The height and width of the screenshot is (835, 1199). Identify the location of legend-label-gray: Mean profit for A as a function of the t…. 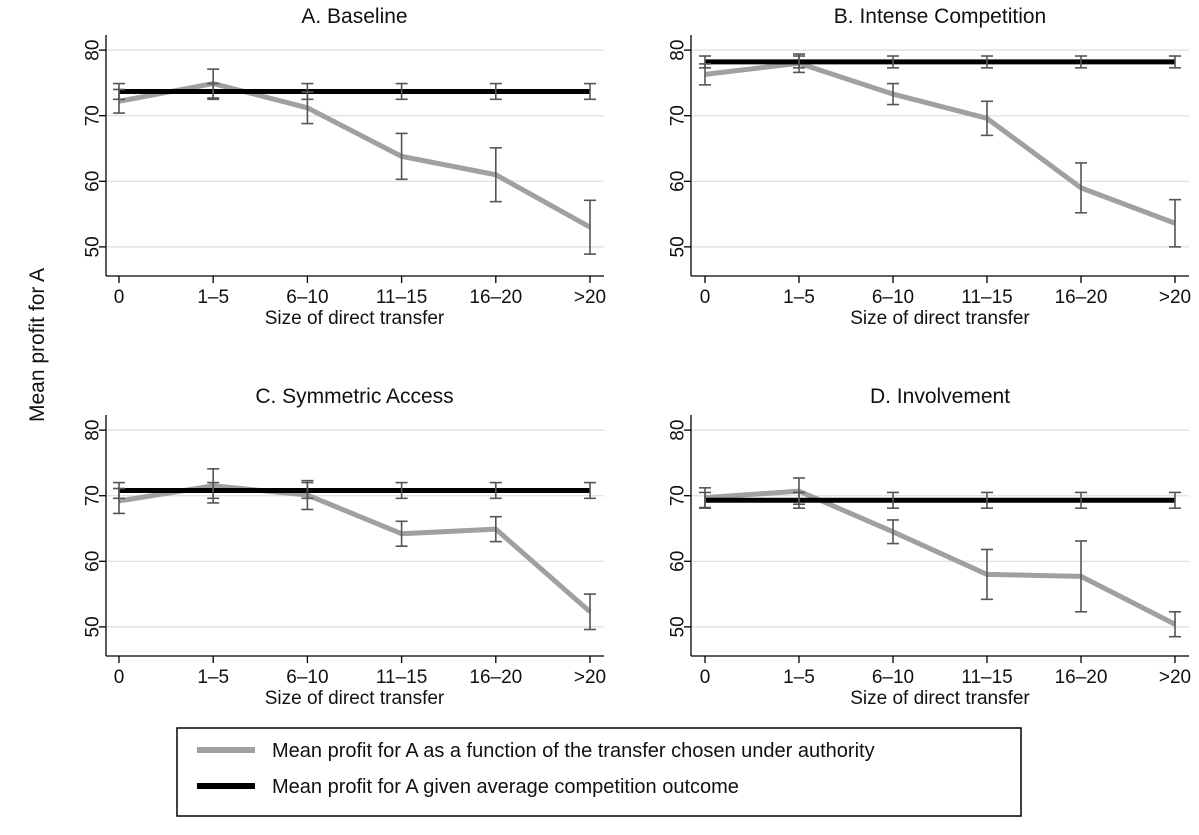
(573, 751).